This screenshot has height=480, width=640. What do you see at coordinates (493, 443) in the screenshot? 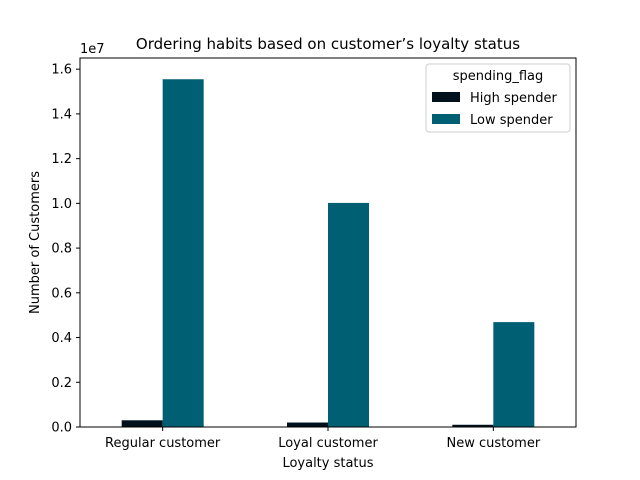
I see `x-tick-label: New customer` at bounding box center [493, 443].